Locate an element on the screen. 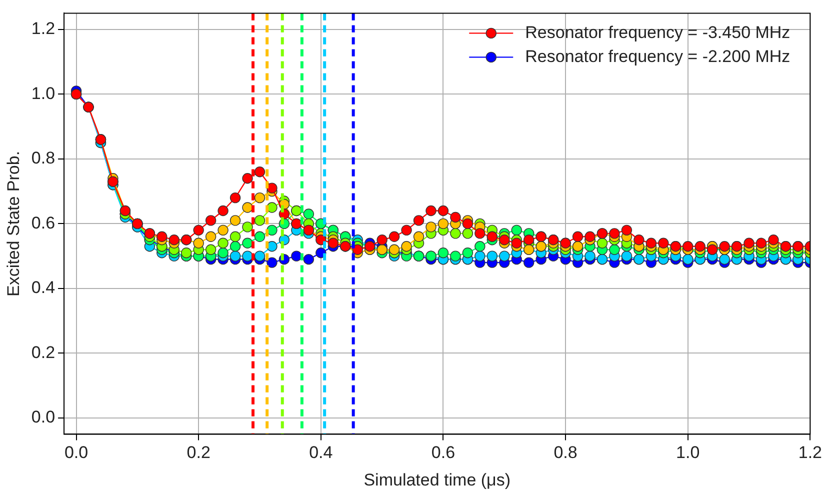 Image resolution: width=825 pixels, height=495 pixels. y-tick-label: 0.4 is located at coordinates (43, 288).